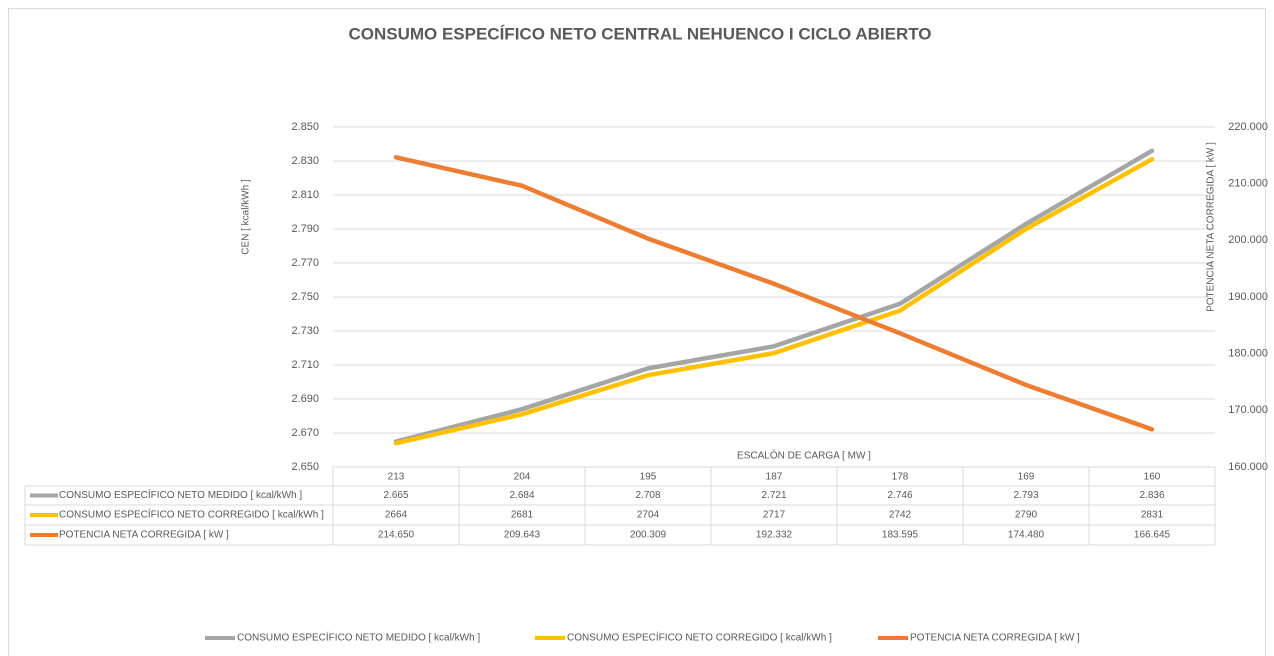 The width and height of the screenshot is (1274, 656). What do you see at coordinates (305, 399) in the screenshot?
I see `y-tick-label: 2.690` at bounding box center [305, 399].